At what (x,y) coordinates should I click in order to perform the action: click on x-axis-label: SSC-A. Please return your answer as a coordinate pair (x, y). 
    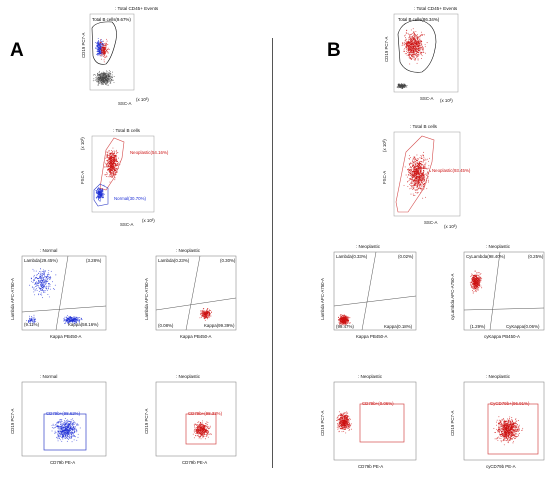
    Looking at the image, I should click on (431, 222).